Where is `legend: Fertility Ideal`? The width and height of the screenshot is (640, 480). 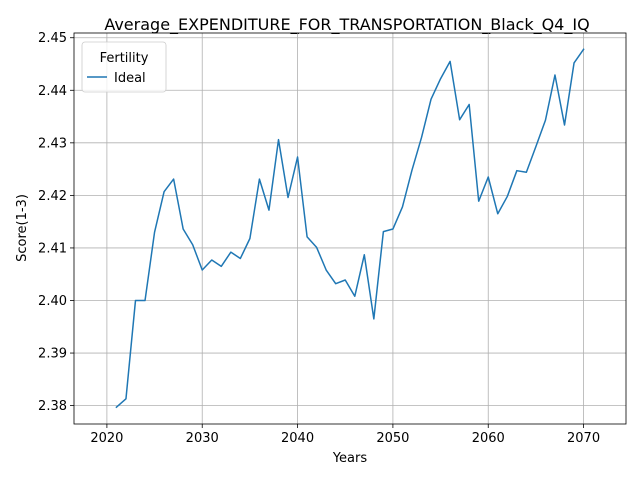 legend: Fertility Ideal is located at coordinates (124, 67).